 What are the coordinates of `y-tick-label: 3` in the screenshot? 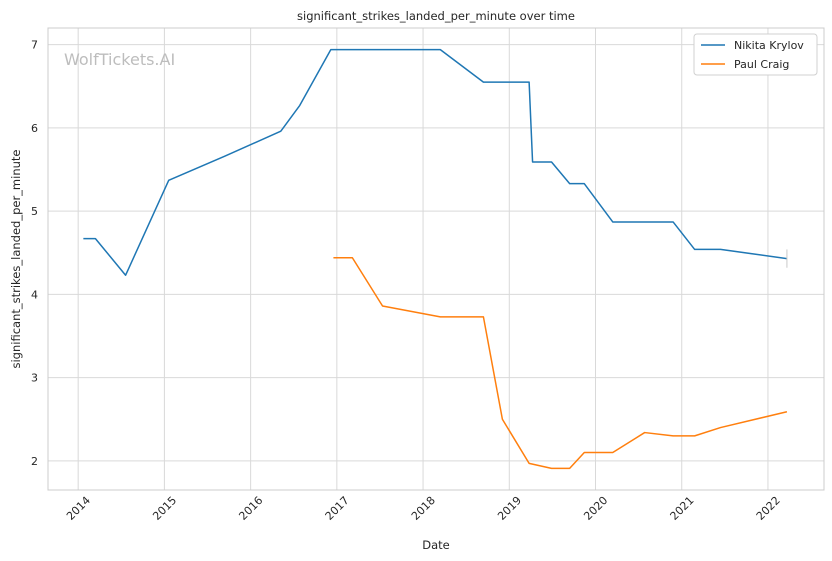 It's located at (34, 378).